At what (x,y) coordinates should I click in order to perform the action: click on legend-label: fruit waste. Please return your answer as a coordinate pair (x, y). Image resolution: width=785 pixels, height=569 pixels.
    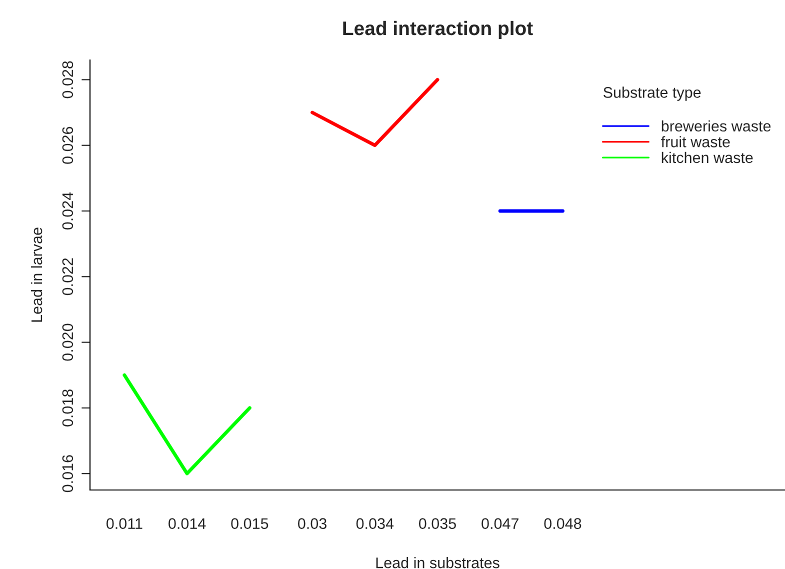
    Looking at the image, I should click on (695, 142).